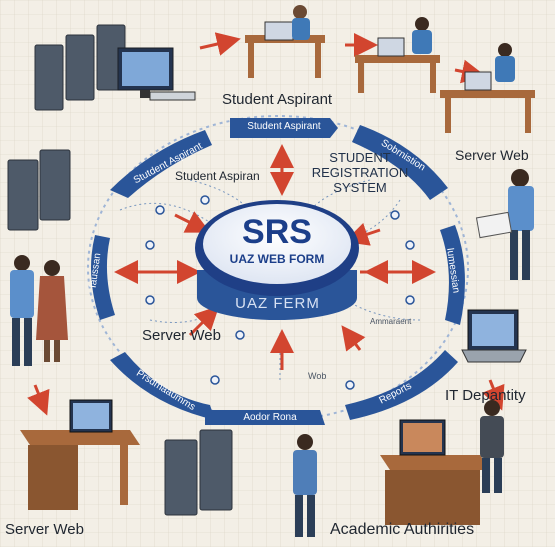  What do you see at coordinates (162, 386) in the screenshot?
I see `ring-segment-bottom-left` at bounding box center [162, 386].